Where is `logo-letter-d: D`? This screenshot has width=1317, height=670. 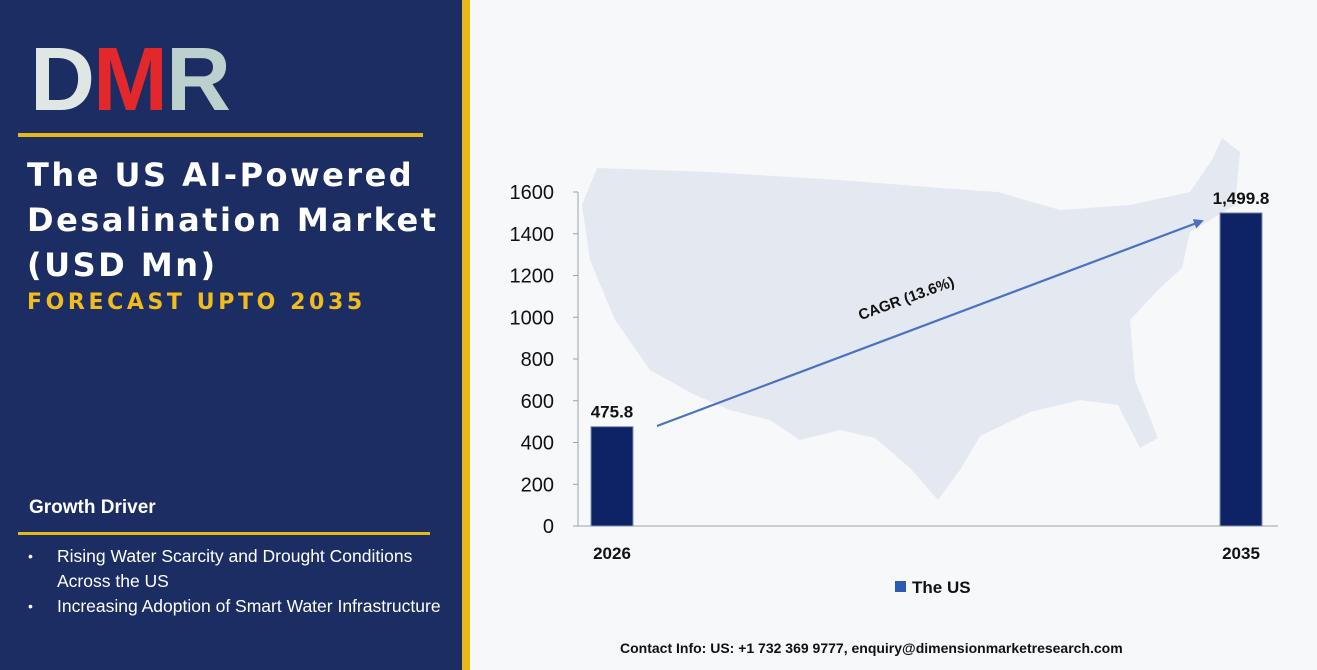
logo-letter-d: D is located at coordinates (61, 79).